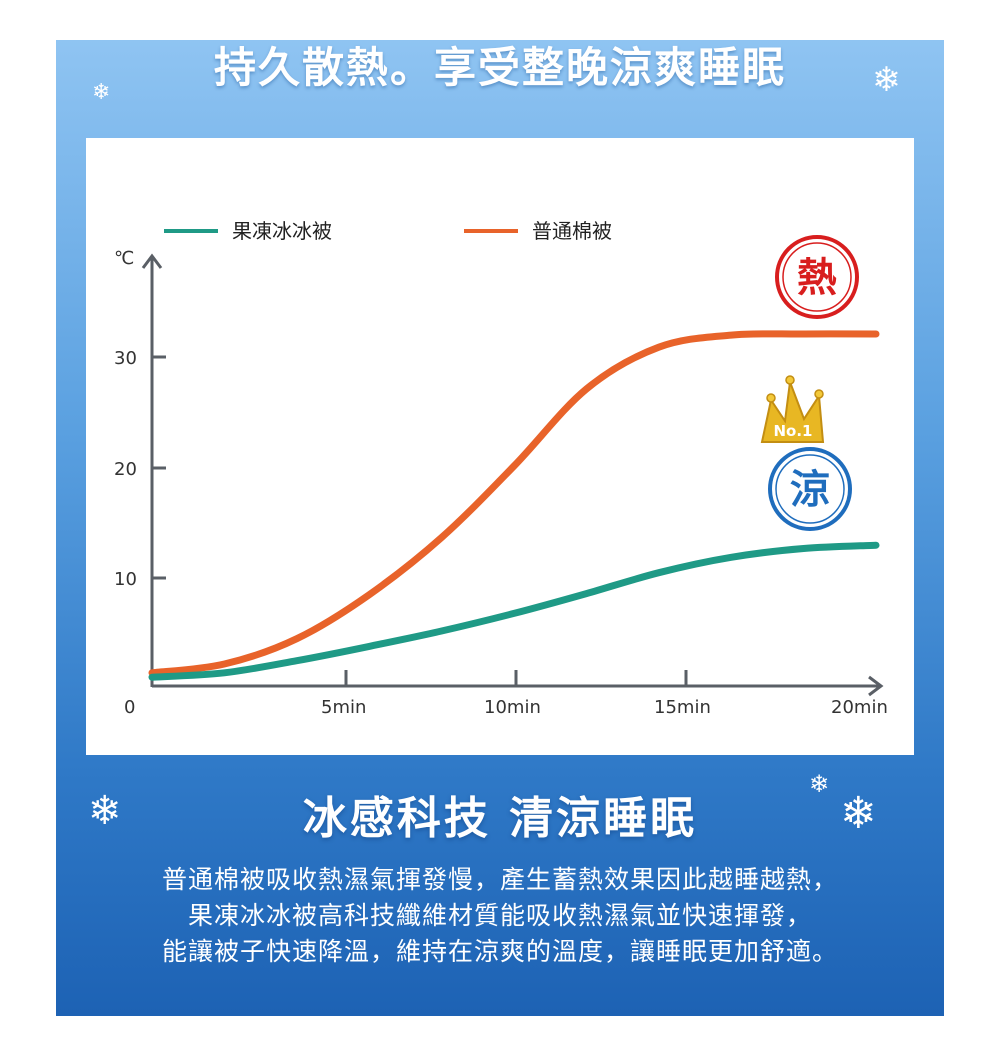  Describe the element at coordinates (499, 67) in the screenshot. I see `page-title: 持久散熱。享受整晚涼爽睡眠` at that location.